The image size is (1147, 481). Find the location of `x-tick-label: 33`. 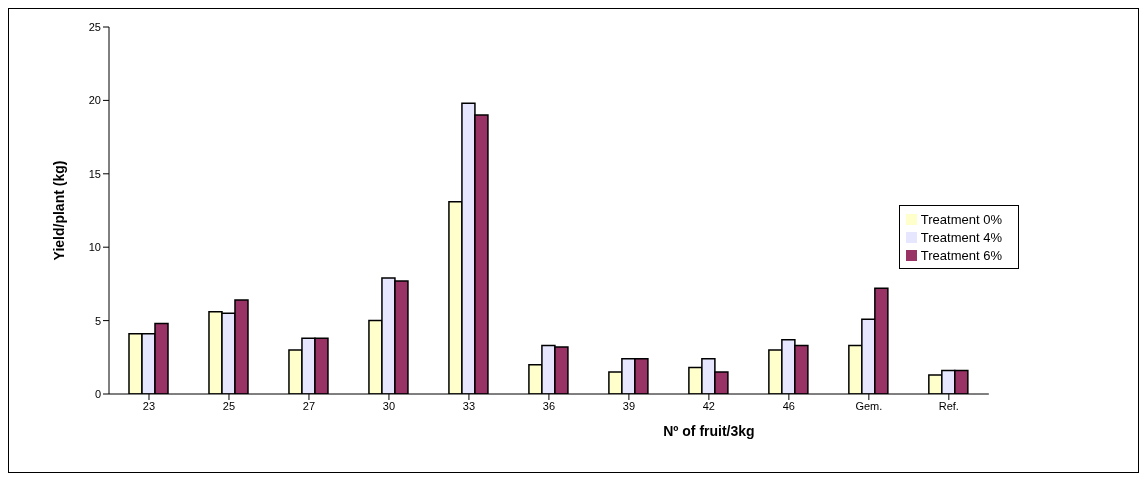

x-tick-label: 33 is located at coordinates (469, 405).